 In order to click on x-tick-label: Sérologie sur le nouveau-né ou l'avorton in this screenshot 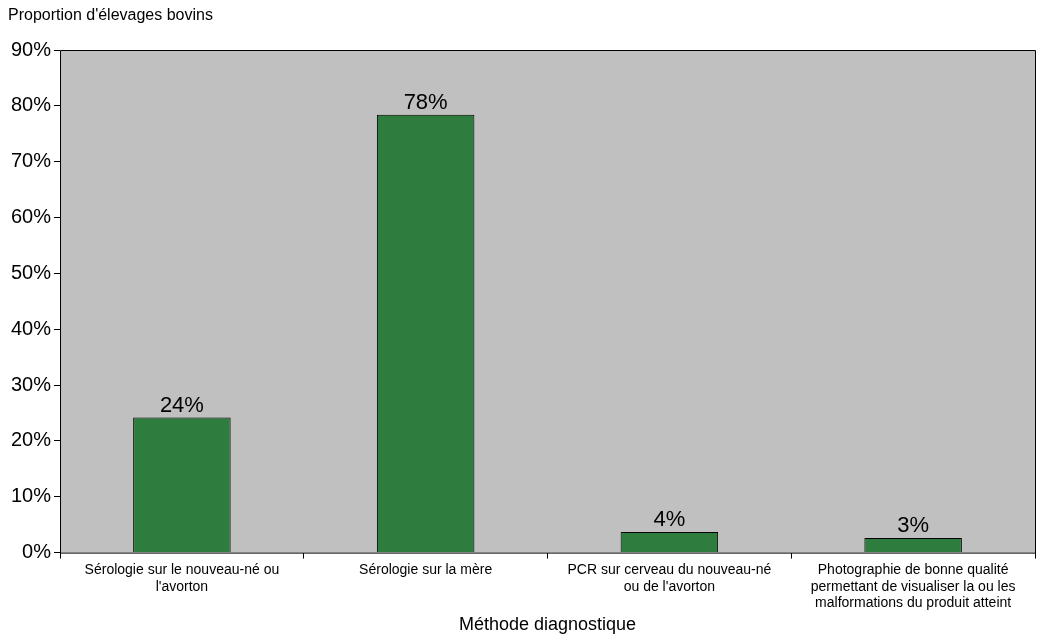, I will do `click(182, 577)`.